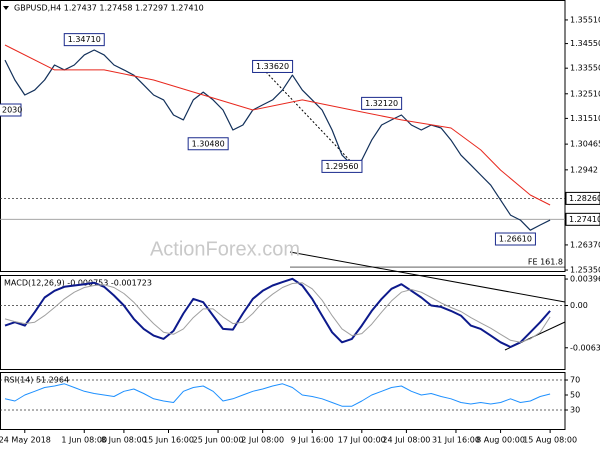 This screenshot has width=600, height=450. I want to click on annotation-label: 1.30480, so click(208, 143).